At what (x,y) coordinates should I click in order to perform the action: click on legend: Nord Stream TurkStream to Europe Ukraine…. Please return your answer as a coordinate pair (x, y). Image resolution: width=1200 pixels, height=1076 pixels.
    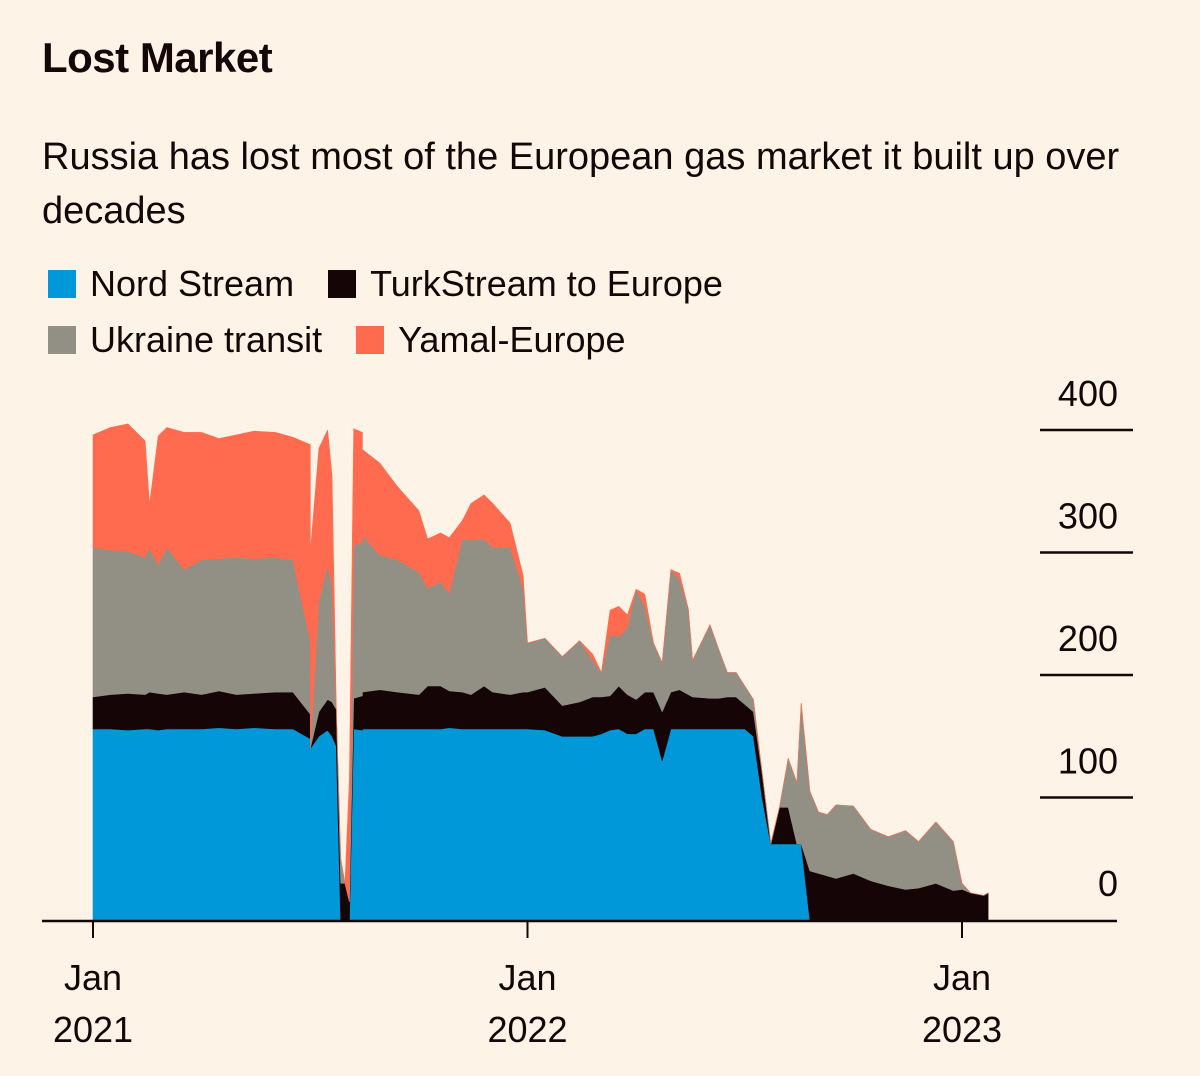
    Looking at the image, I should click on (402, 312).